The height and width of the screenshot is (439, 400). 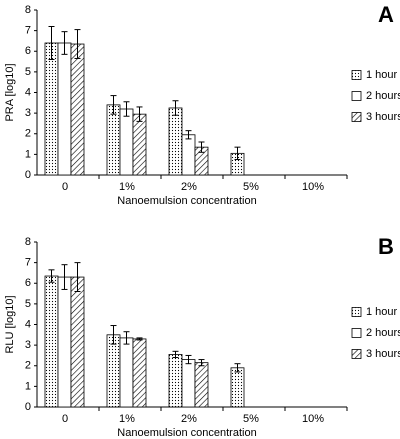 I want to click on panel-label: A, so click(x=386, y=14).